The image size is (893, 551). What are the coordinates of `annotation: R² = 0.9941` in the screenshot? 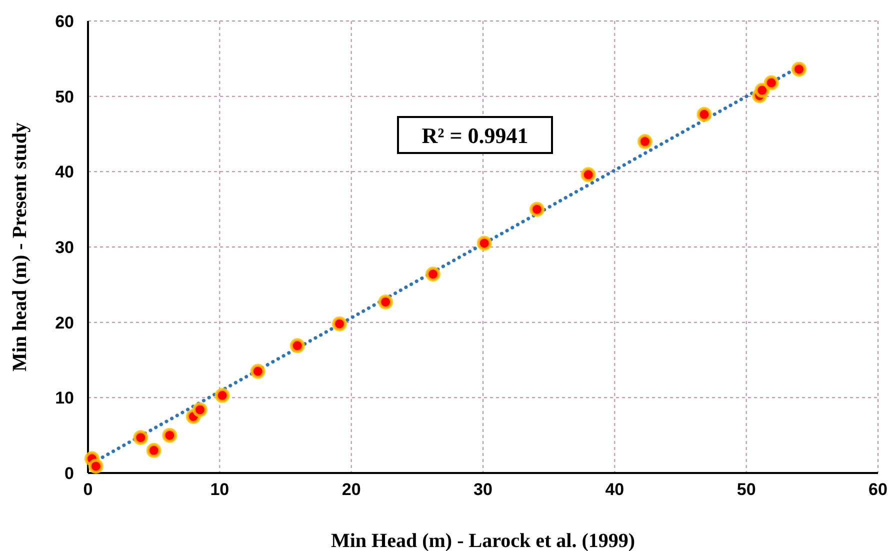 It's located at (475, 135).